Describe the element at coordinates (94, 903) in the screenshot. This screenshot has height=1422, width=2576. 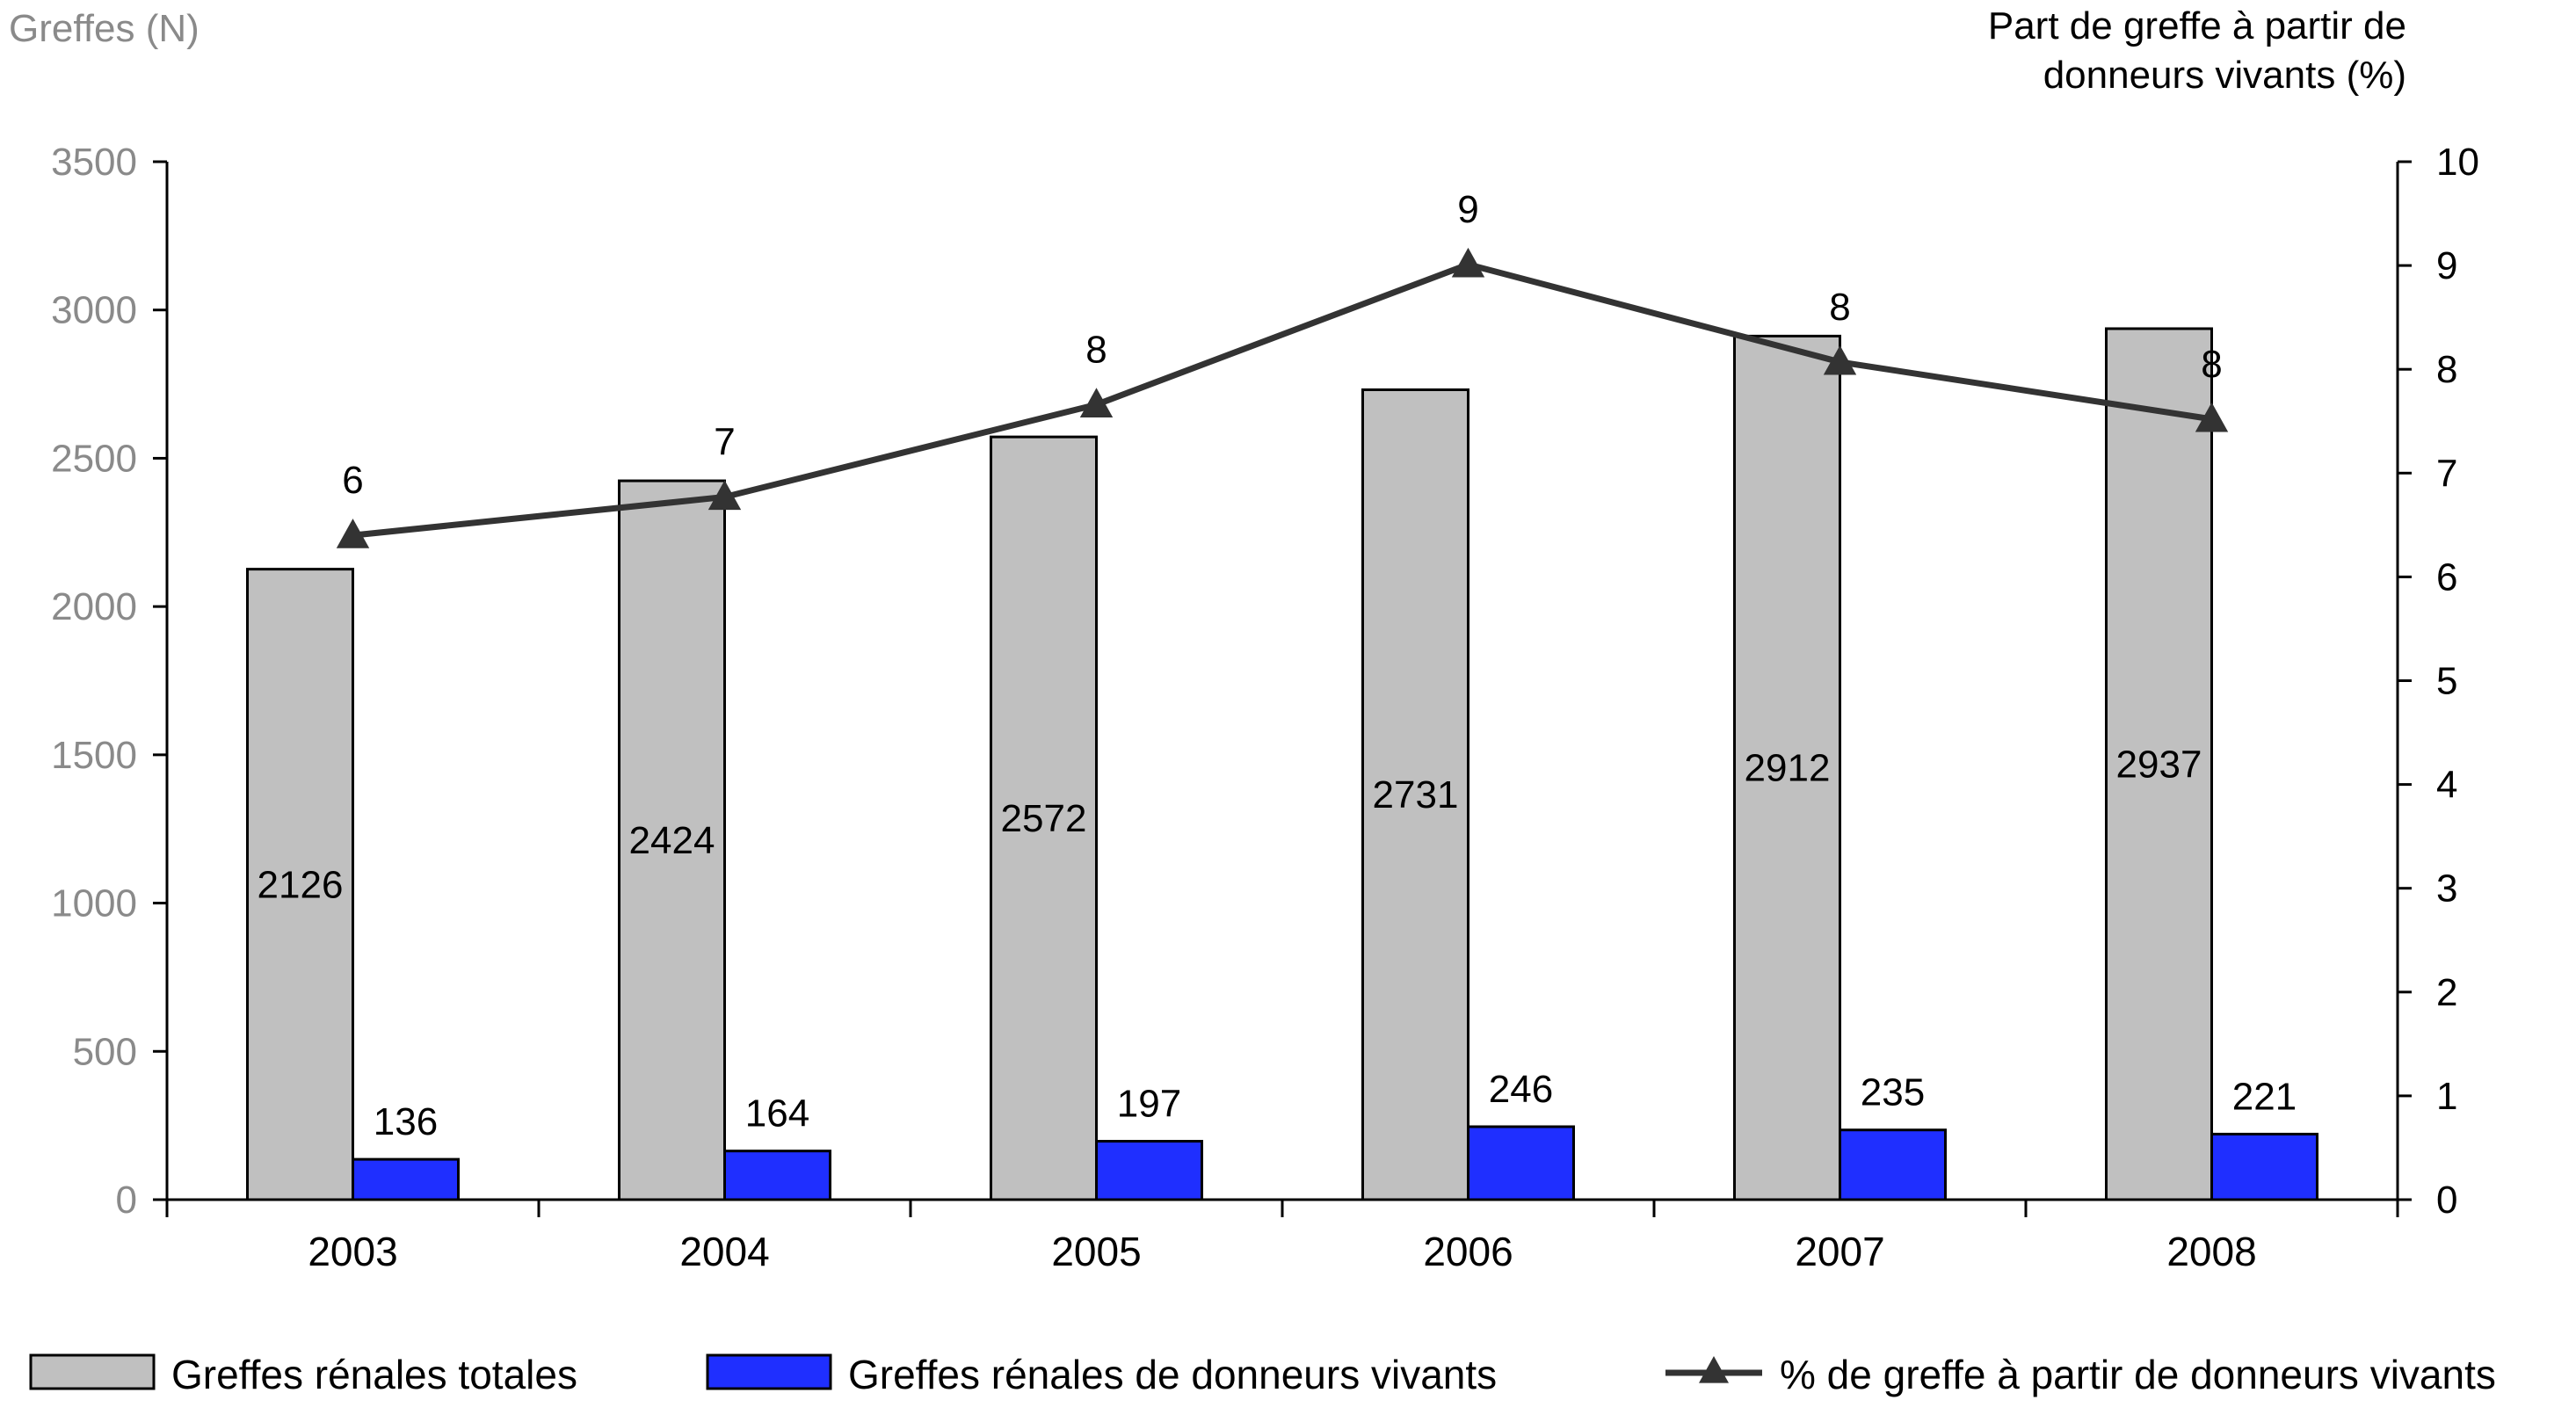
I see `y-left-tick-label: 1000` at that location.